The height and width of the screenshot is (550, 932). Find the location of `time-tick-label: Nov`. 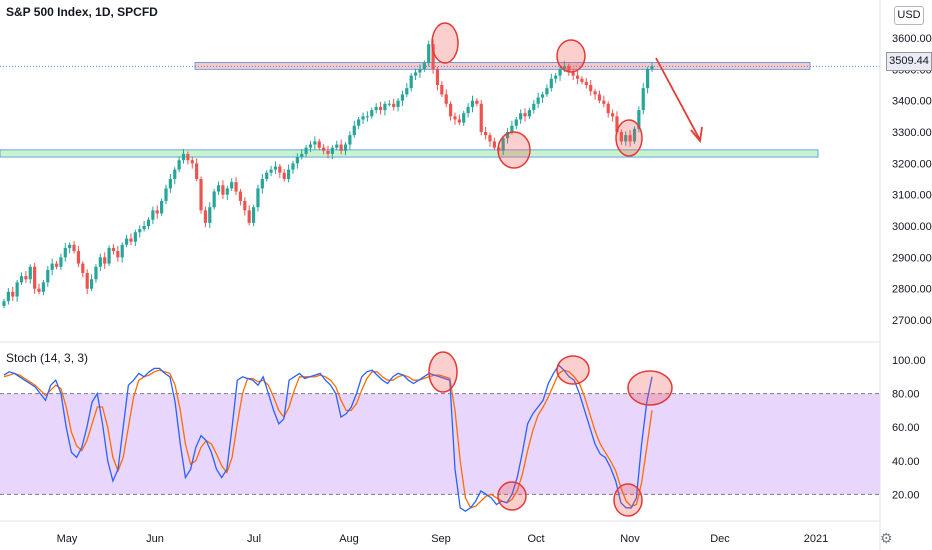

time-tick-label: Nov is located at coordinates (630, 539).